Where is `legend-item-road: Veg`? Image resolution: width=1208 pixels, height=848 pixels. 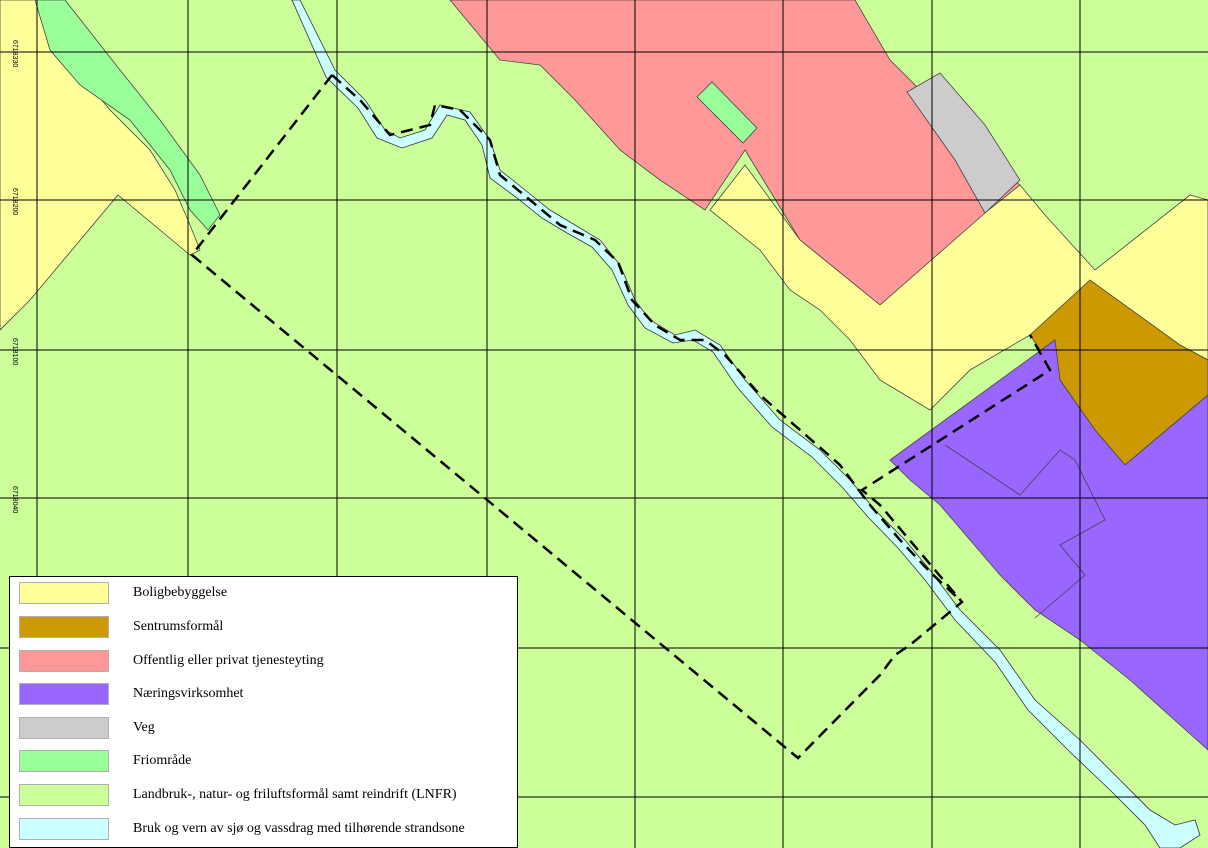 legend-item-road: Veg is located at coordinates (87, 728).